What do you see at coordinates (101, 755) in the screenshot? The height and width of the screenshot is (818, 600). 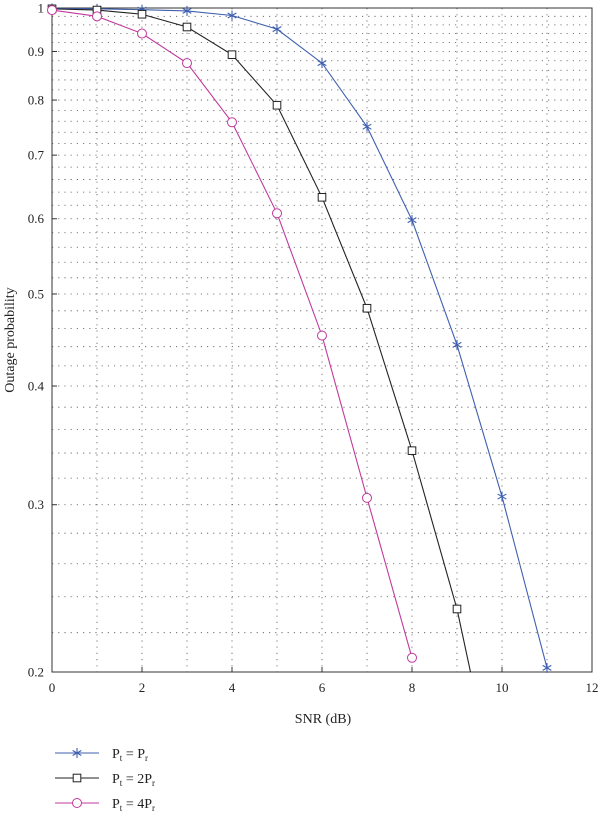 I see `legend-item-0: Pt = Pr` at bounding box center [101, 755].